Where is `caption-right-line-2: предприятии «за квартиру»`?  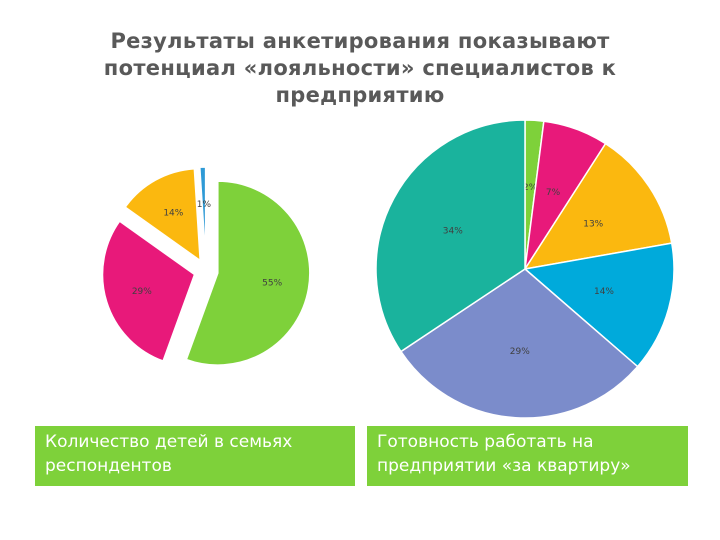
caption-right-line-2: предприятии «за квартиру» is located at coordinates (504, 466).